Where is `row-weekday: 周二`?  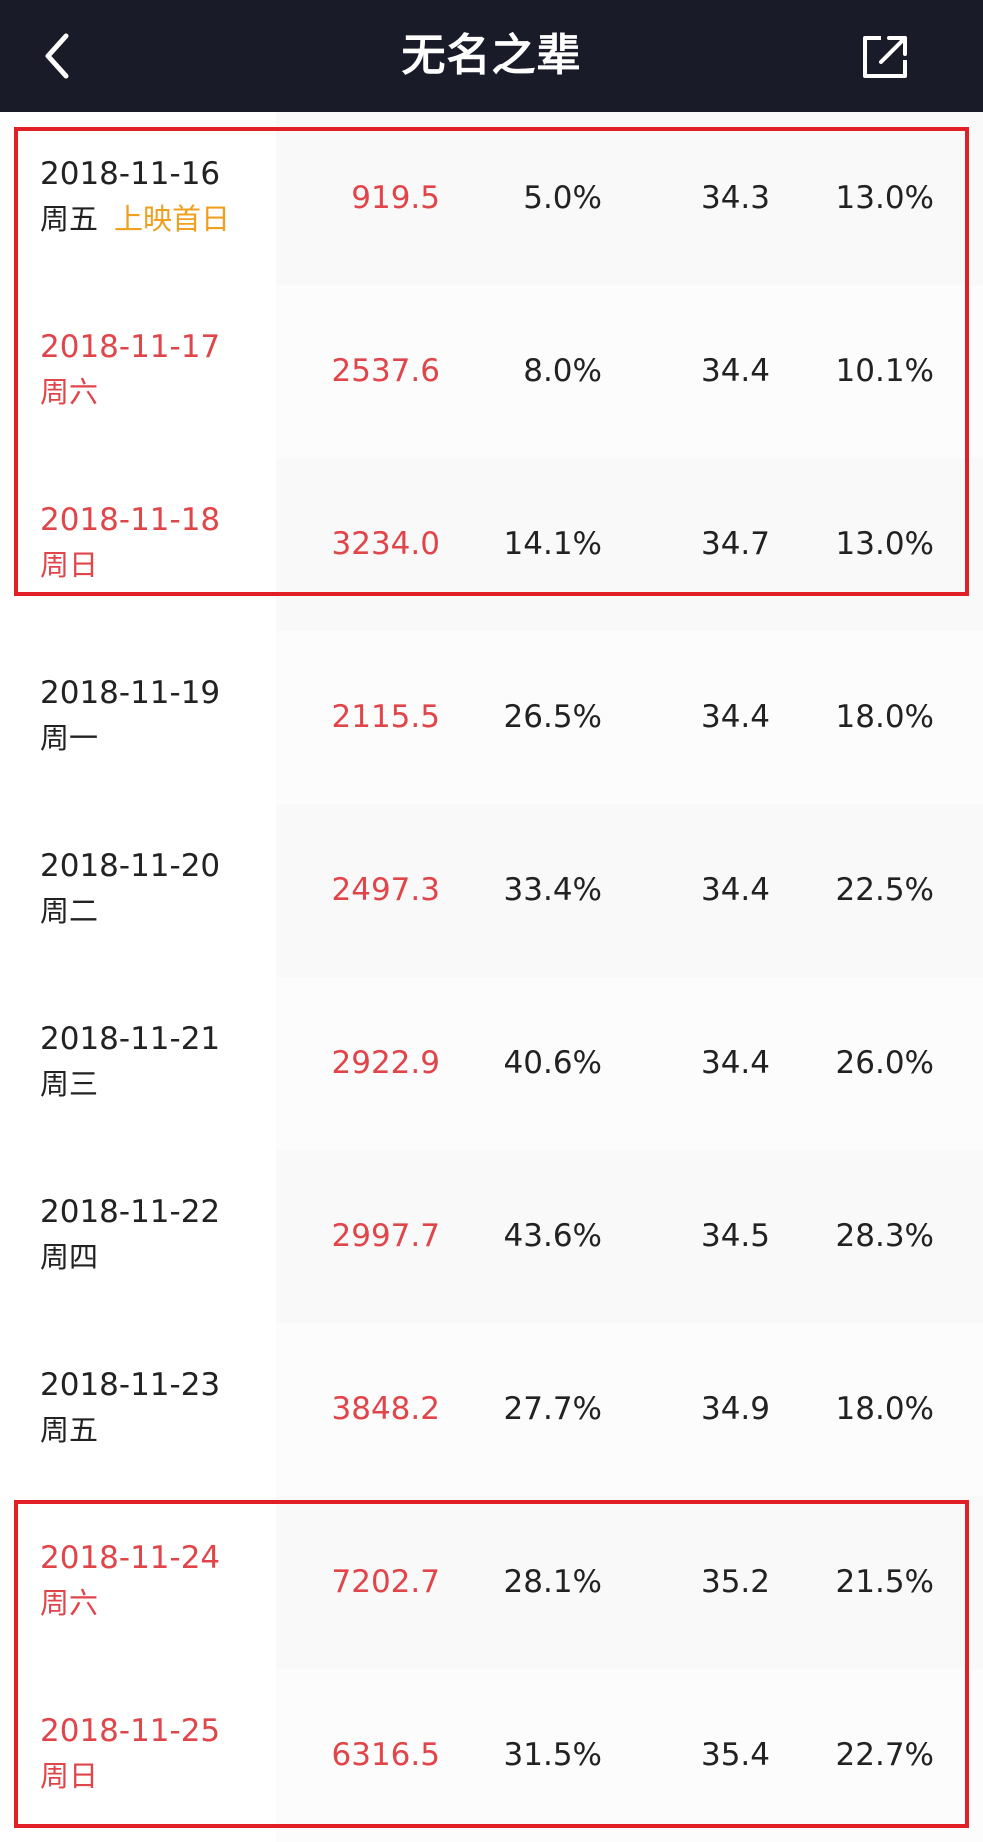 row-weekday: 周二 is located at coordinates (69, 911).